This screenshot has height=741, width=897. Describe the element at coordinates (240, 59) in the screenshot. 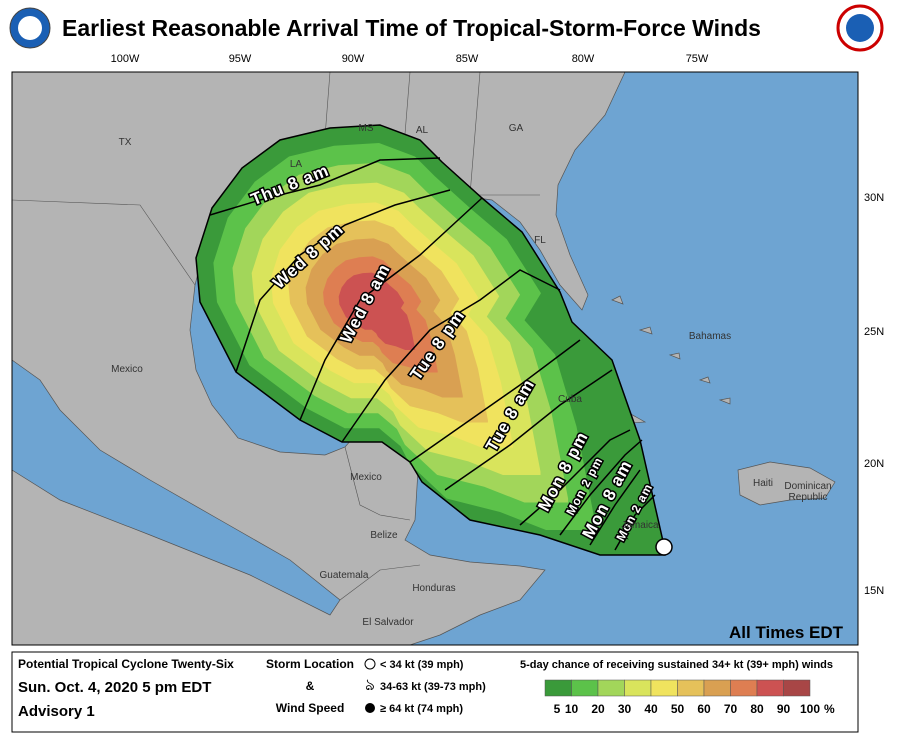

I see `longitude-label: 95W` at that location.